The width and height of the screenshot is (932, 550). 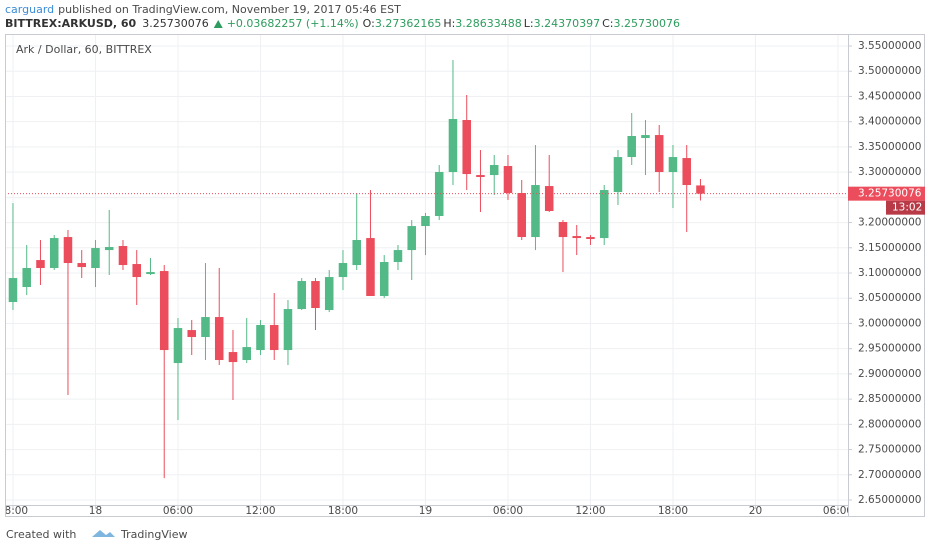 I want to click on y-tick-label: 2.95000000, so click(x=889, y=349).